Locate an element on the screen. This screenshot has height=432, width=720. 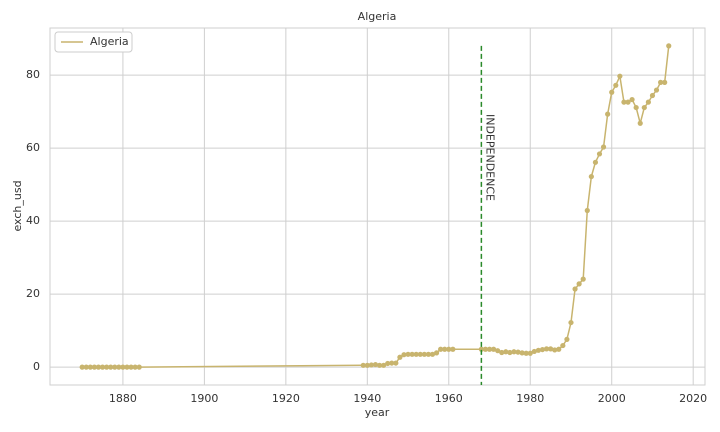
annotation-text: INDEPENDENCE is located at coordinates (489, 157).